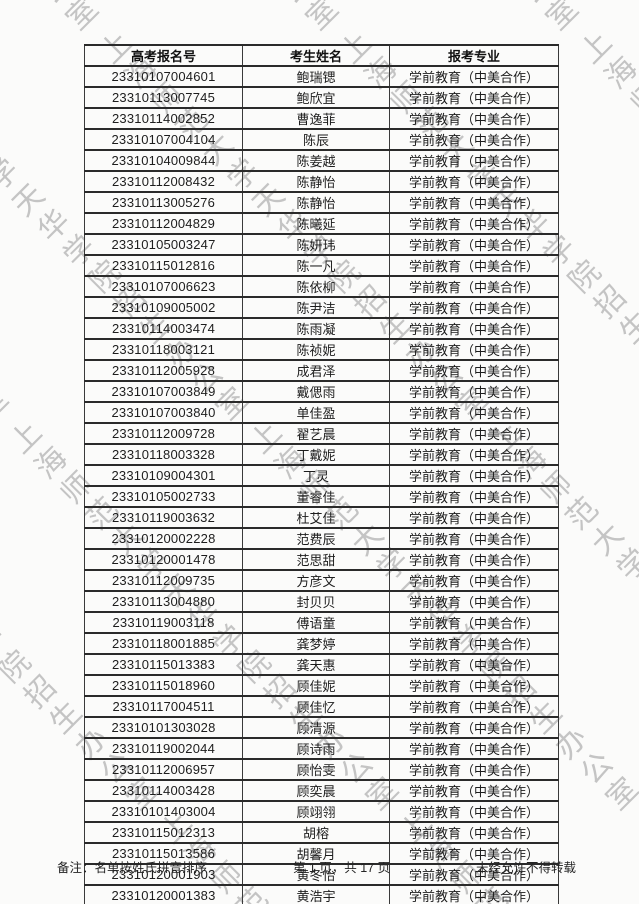 This screenshot has width=639, height=904. What do you see at coordinates (316, 97) in the screenshot?
I see `candidate-name-cell: 鲍欣宜` at bounding box center [316, 97].